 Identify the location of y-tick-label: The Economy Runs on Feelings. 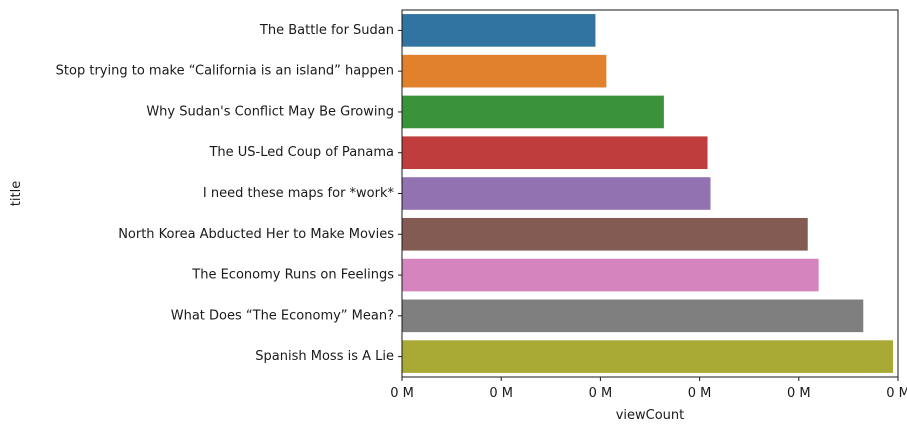
(292, 275).